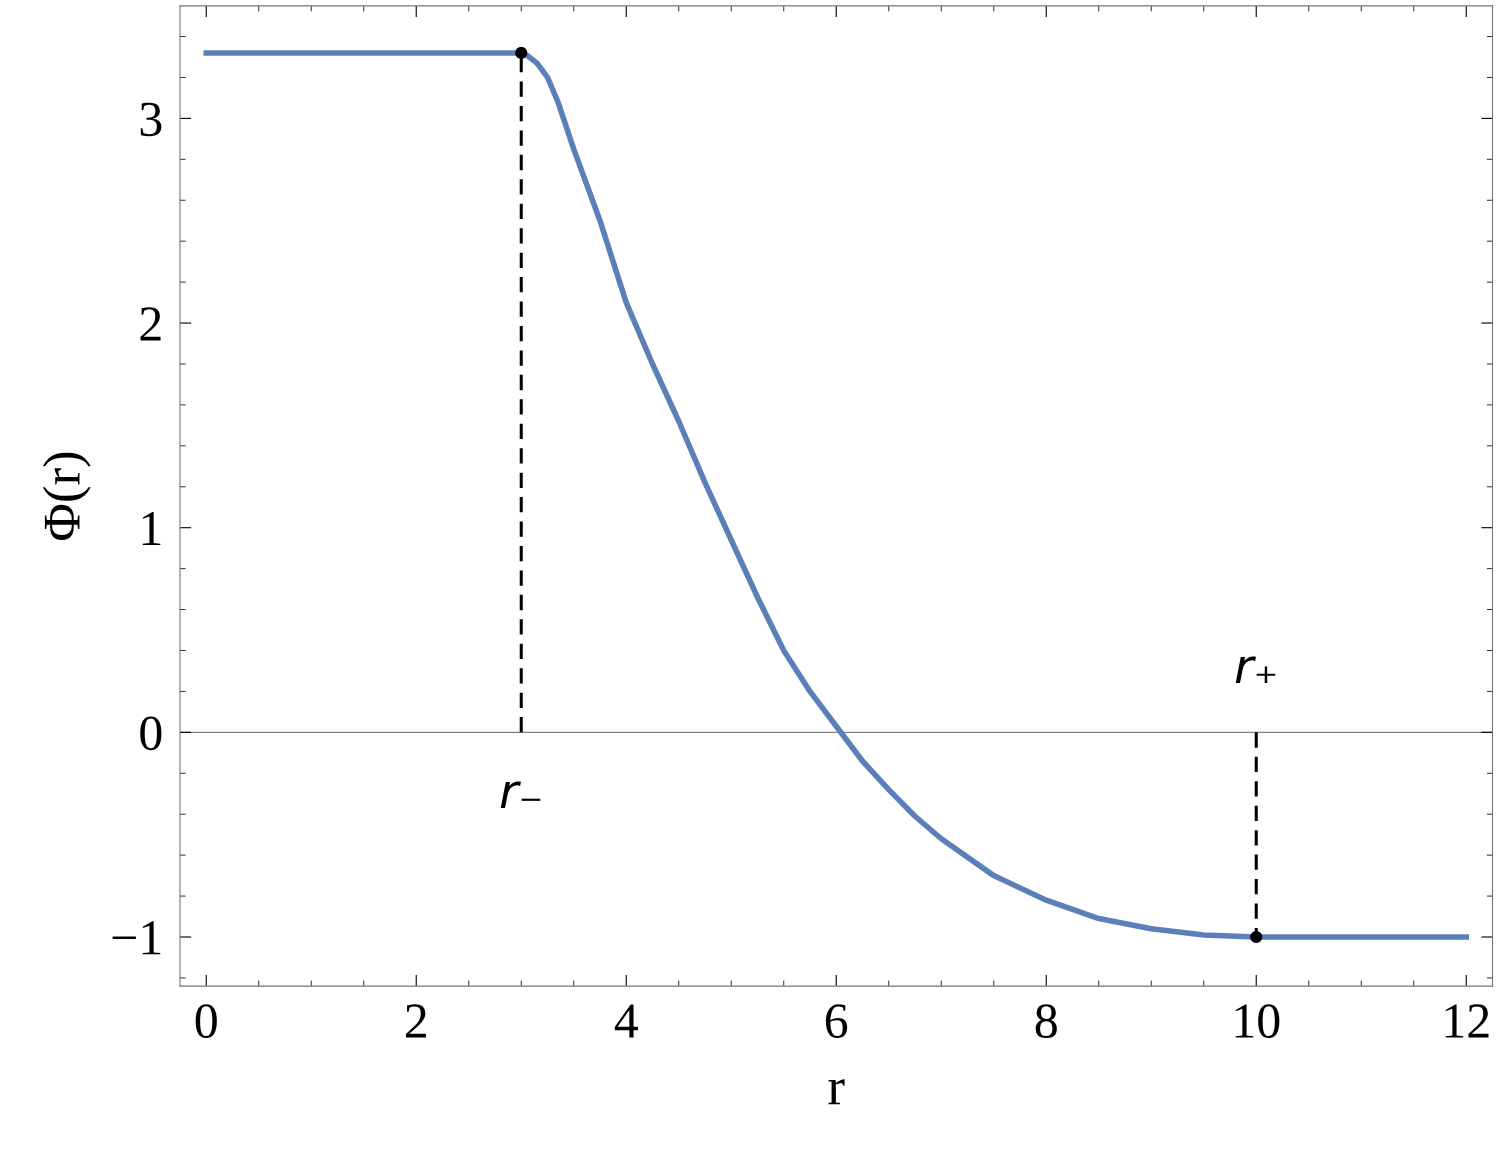 The width and height of the screenshot is (1500, 1167). What do you see at coordinates (136, 938) in the screenshot?
I see `y-tick-label: −1` at bounding box center [136, 938].